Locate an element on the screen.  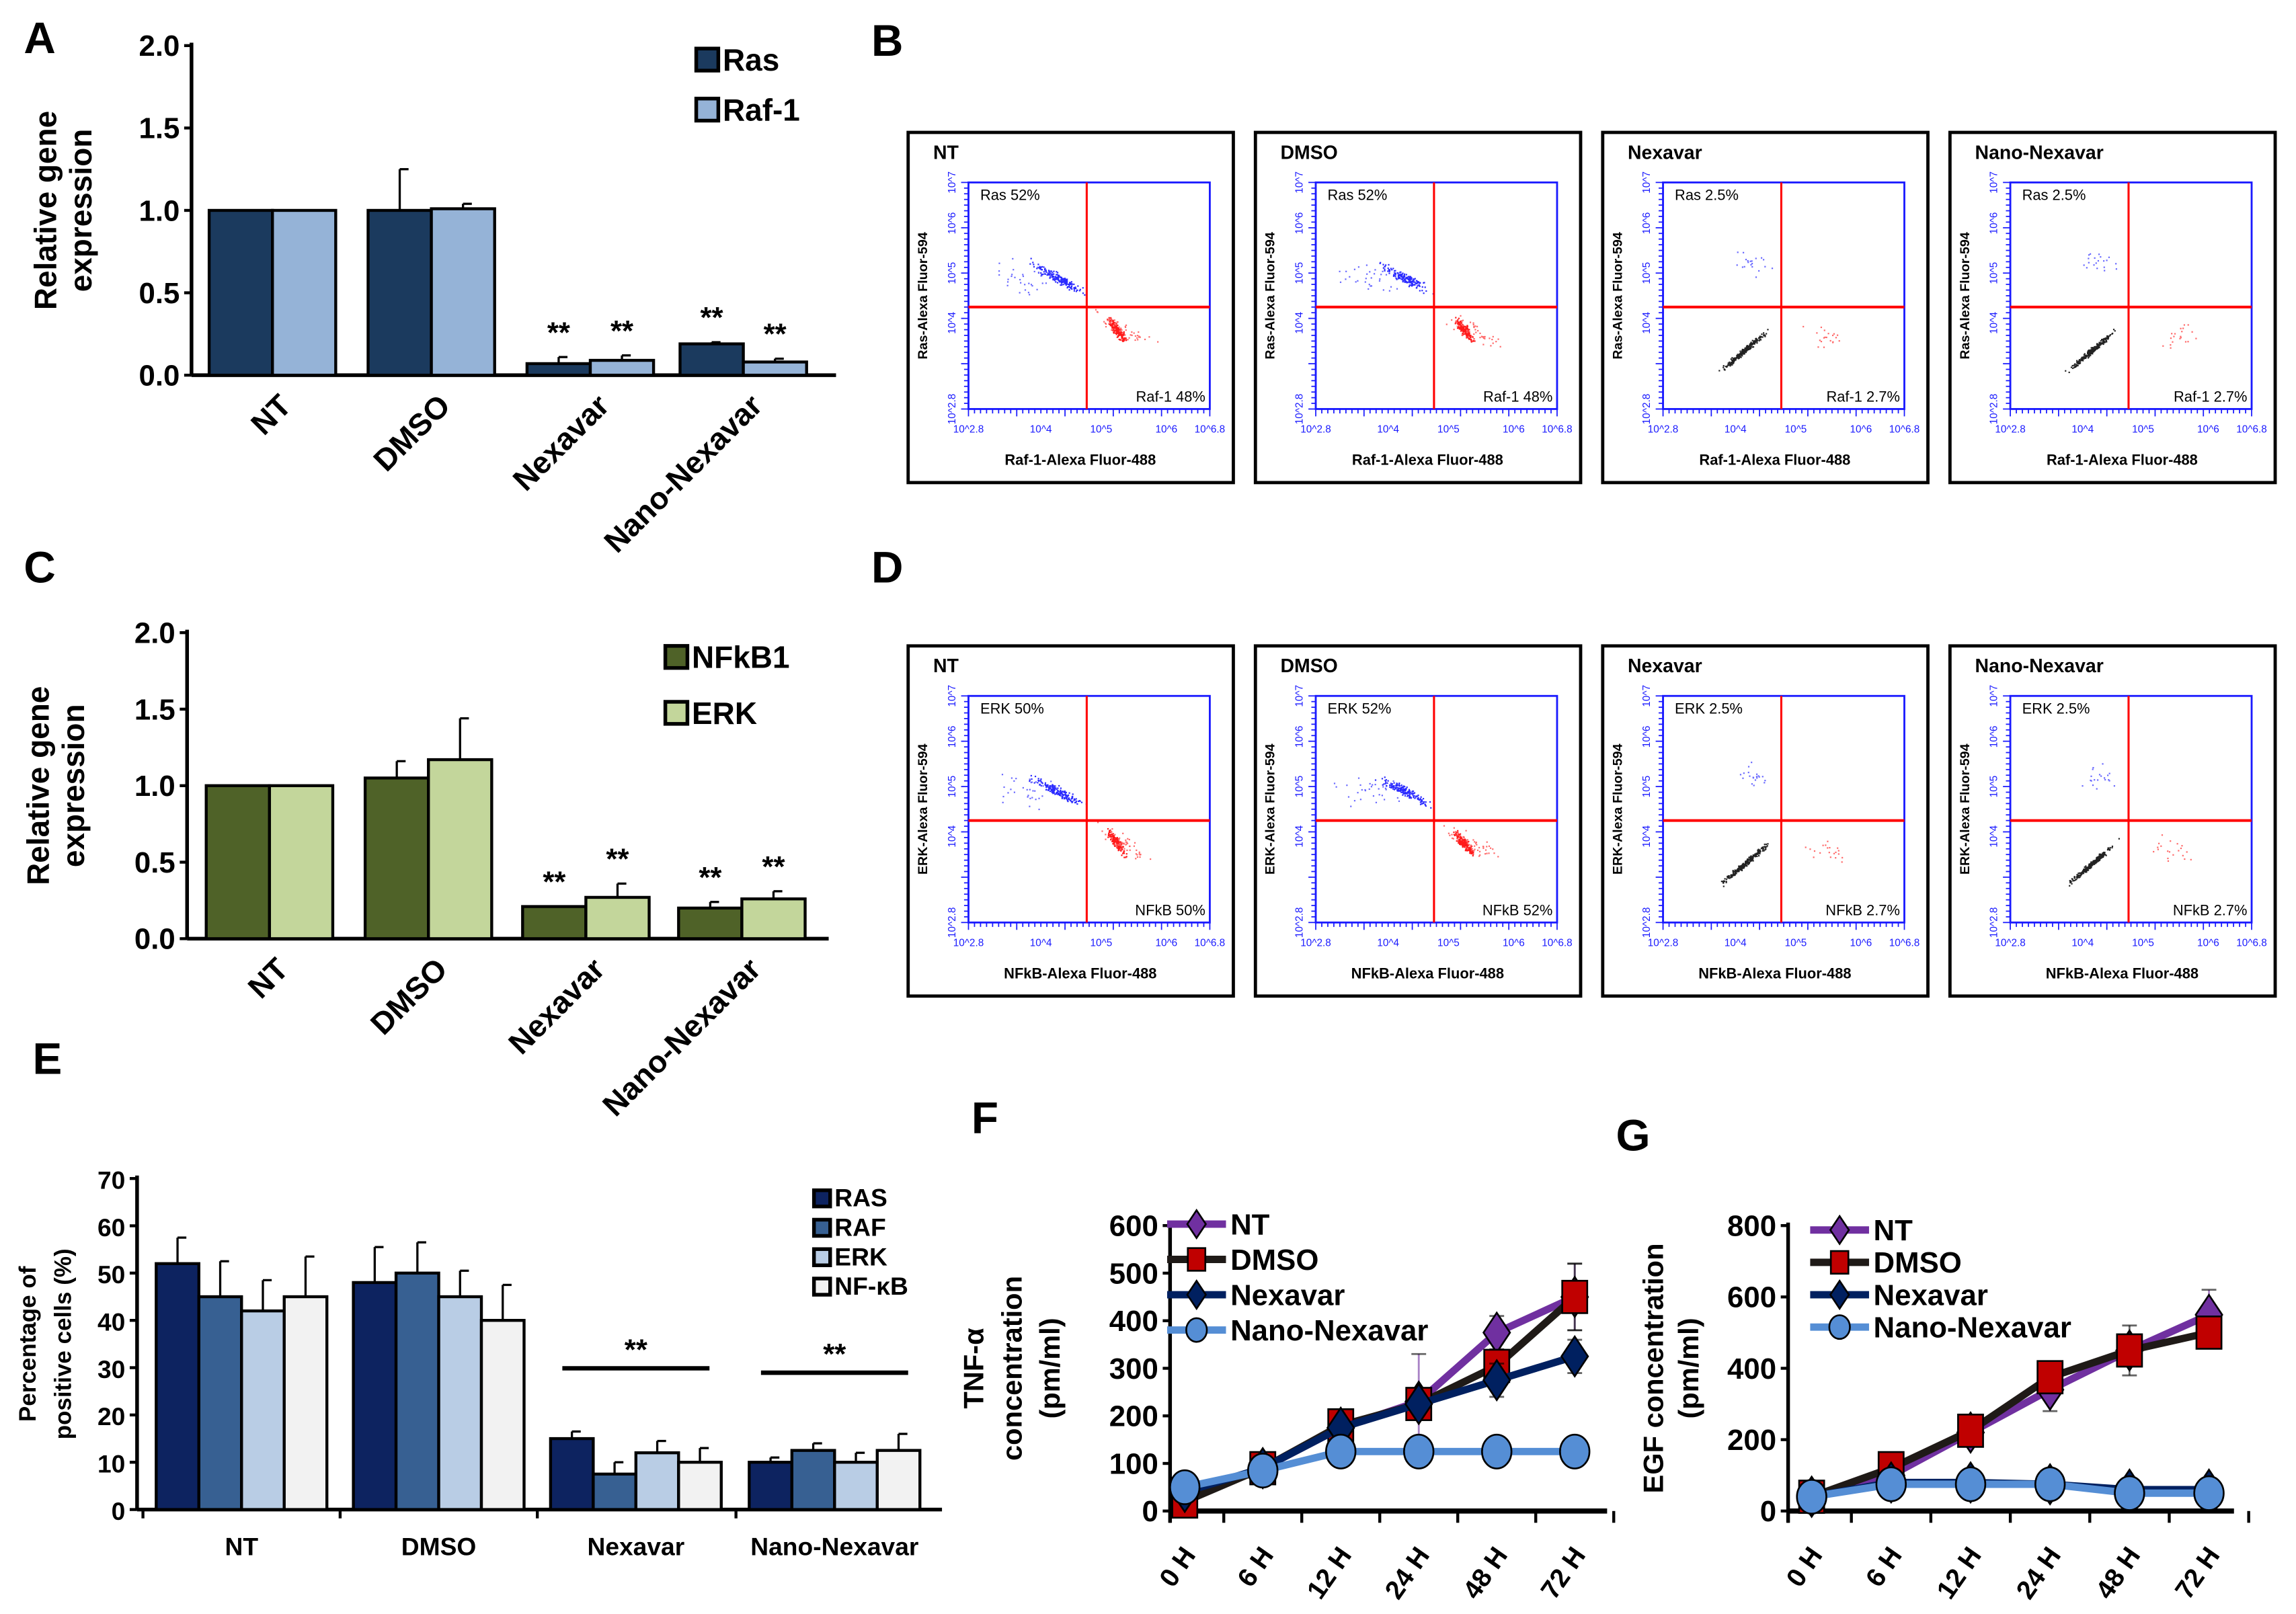
scatter-points is located at coordinates (1782, 824).